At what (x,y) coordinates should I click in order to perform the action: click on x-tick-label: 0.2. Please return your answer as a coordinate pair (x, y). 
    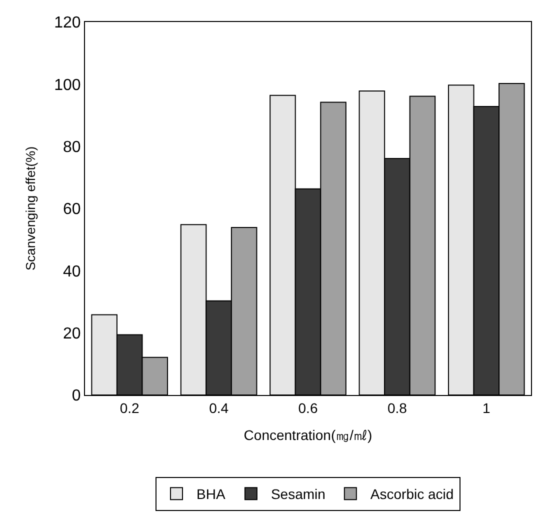
    Looking at the image, I should click on (130, 408).